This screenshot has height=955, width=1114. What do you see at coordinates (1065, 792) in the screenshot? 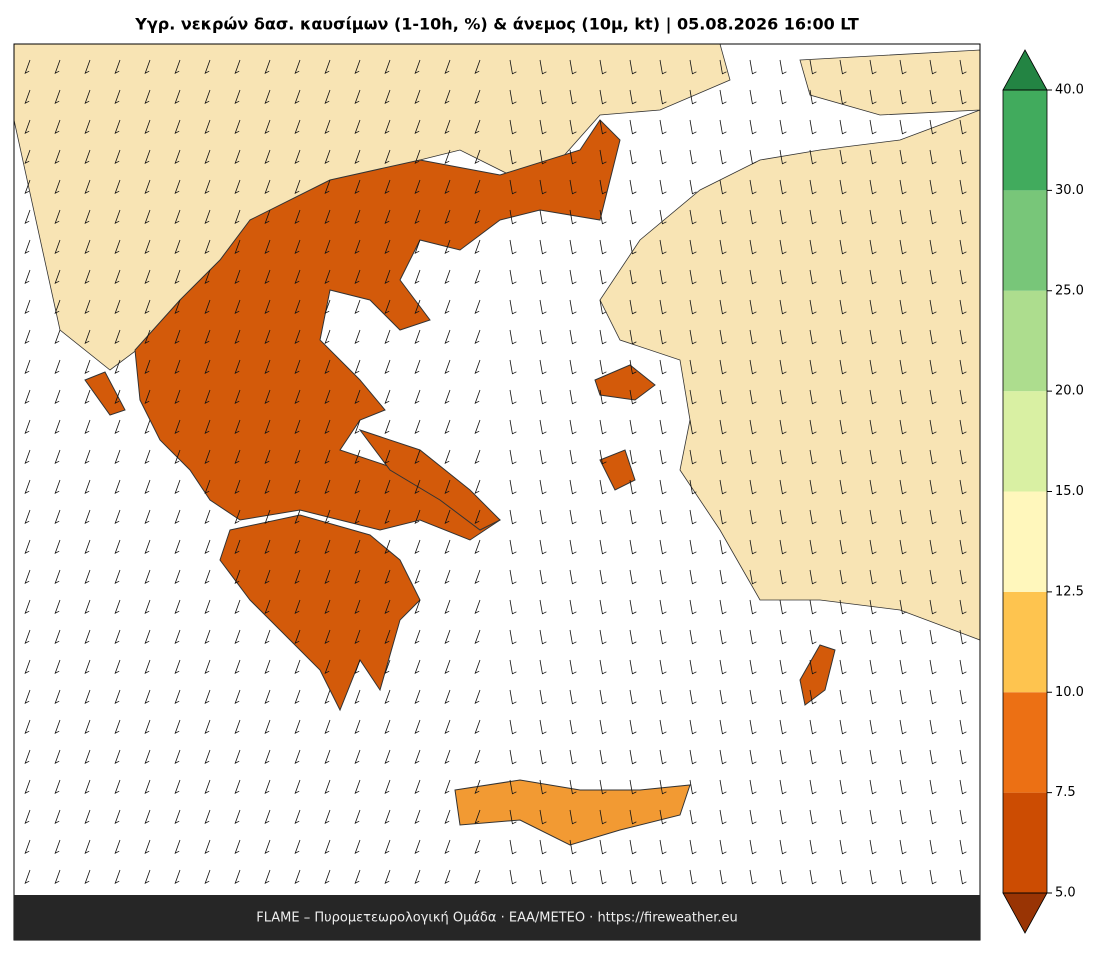
I see `colorbar-tick-label: 7.5` at bounding box center [1065, 792].